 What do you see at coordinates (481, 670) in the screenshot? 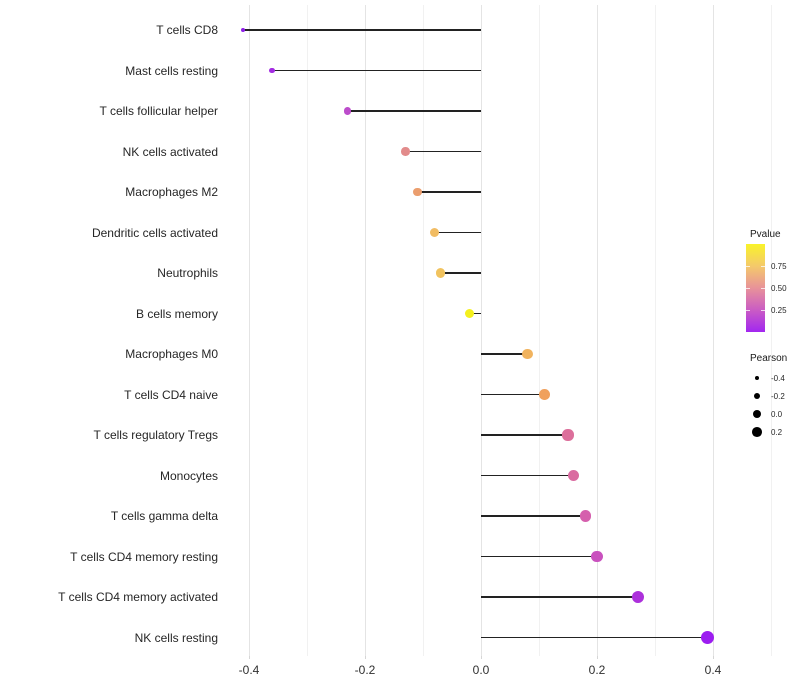
I see `x-tick-label: 0.0` at bounding box center [481, 670].